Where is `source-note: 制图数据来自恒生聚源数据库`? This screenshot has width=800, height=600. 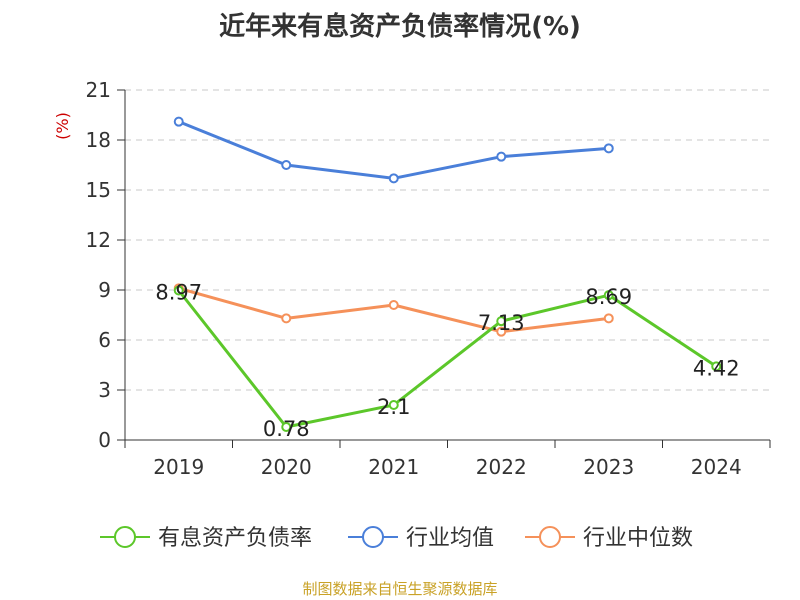 source-note: 制图数据来自恒生聚源数据库 is located at coordinates (400, 589).